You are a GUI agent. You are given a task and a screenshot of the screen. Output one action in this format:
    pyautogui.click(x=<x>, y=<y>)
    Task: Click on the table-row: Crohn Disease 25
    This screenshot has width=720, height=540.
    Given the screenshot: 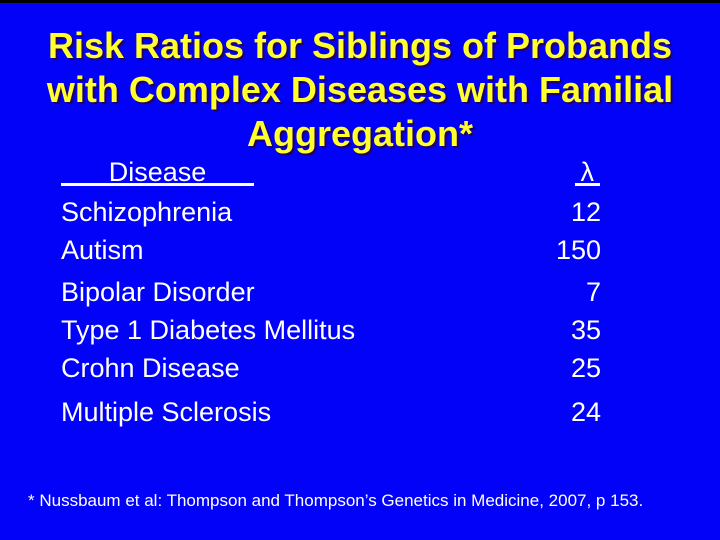 What is the action you would take?
    pyautogui.click(x=331, y=368)
    